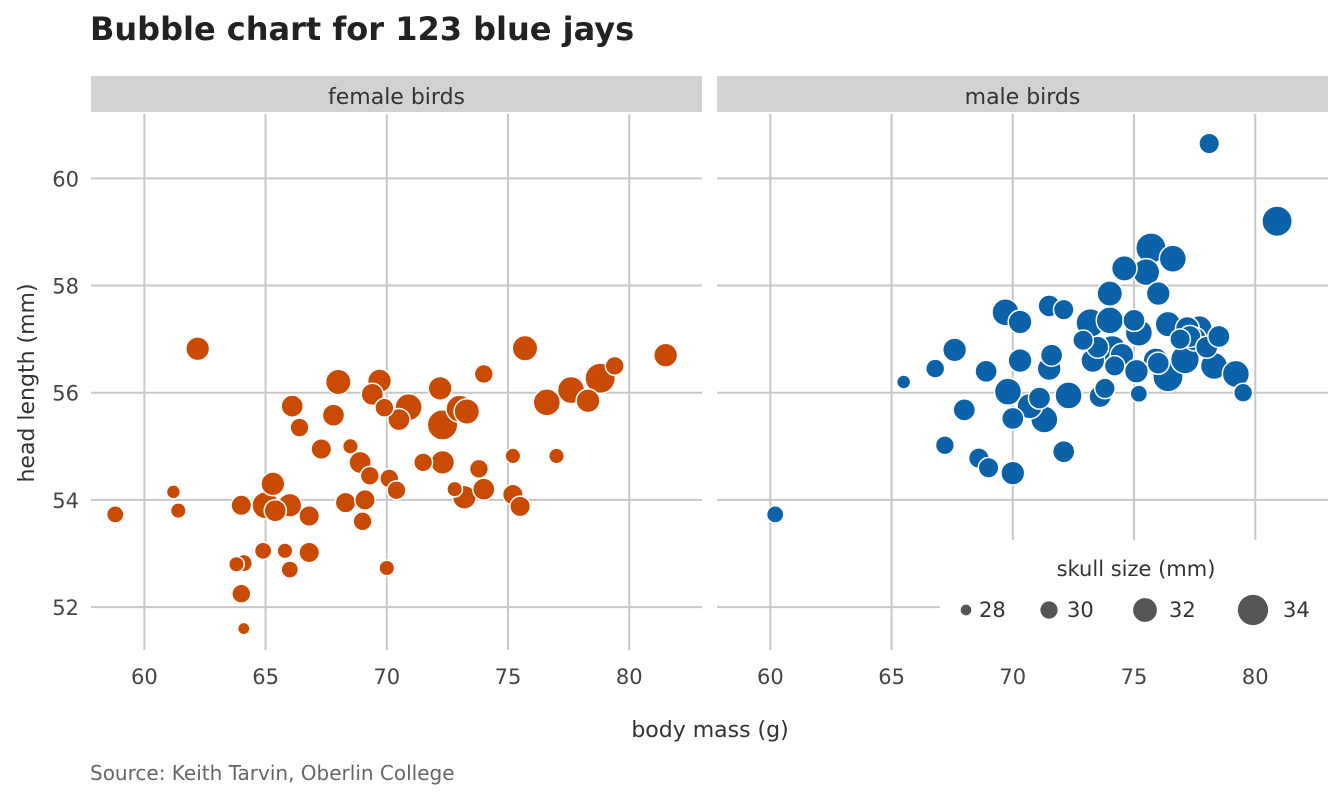  I want to click on y-tick-label: 60, so click(65, 179).